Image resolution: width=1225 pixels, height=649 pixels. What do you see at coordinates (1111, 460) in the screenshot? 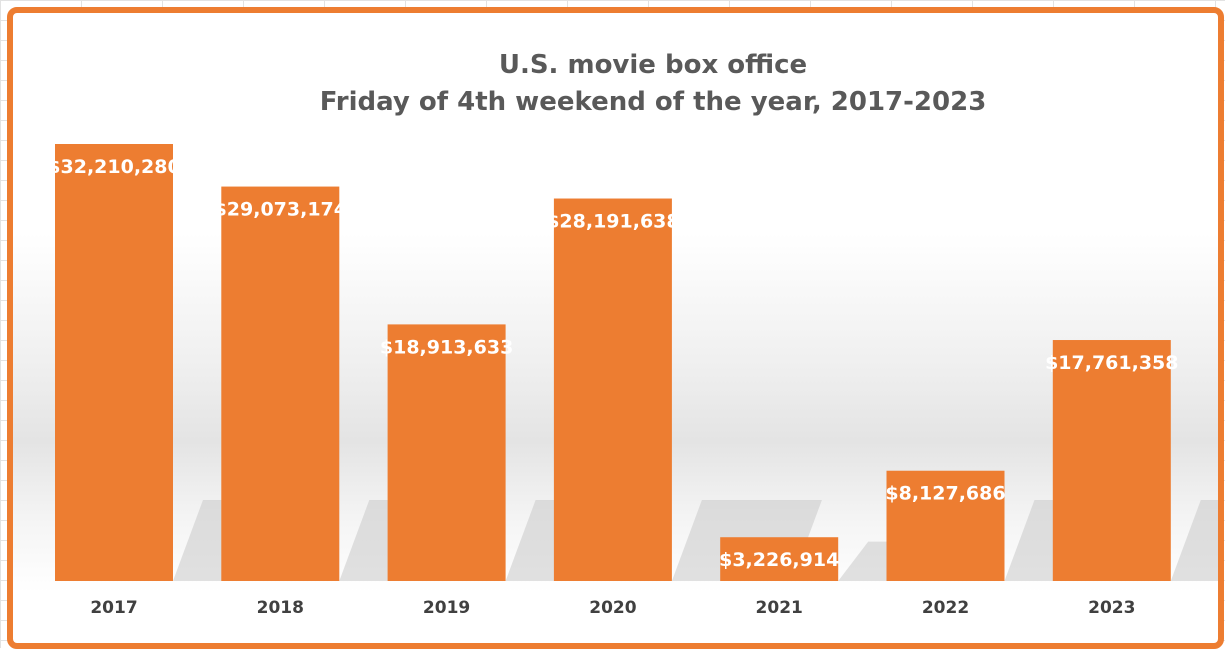
I see `bar-2023` at bounding box center [1111, 460].